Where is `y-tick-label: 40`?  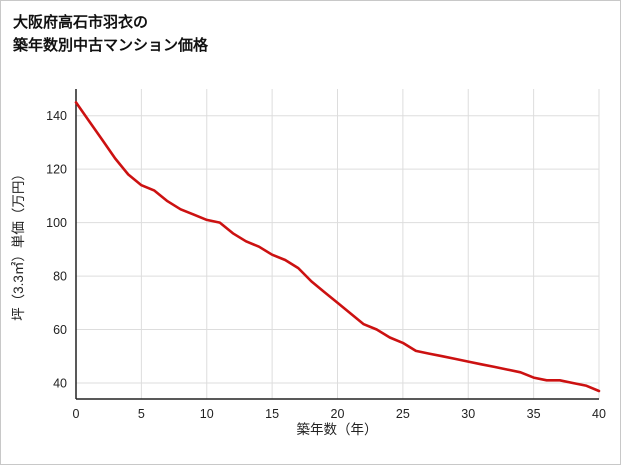
y-tick-label: 40 is located at coordinates (60, 383).